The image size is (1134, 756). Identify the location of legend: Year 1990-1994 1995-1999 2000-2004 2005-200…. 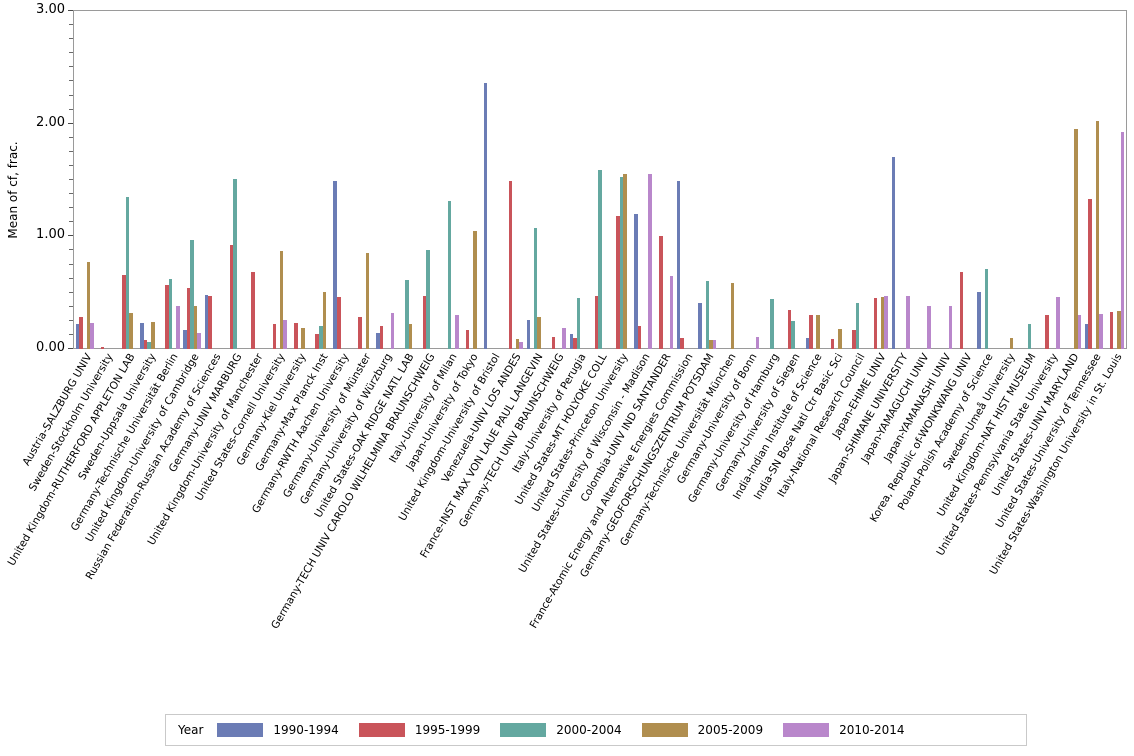
(596, 730).